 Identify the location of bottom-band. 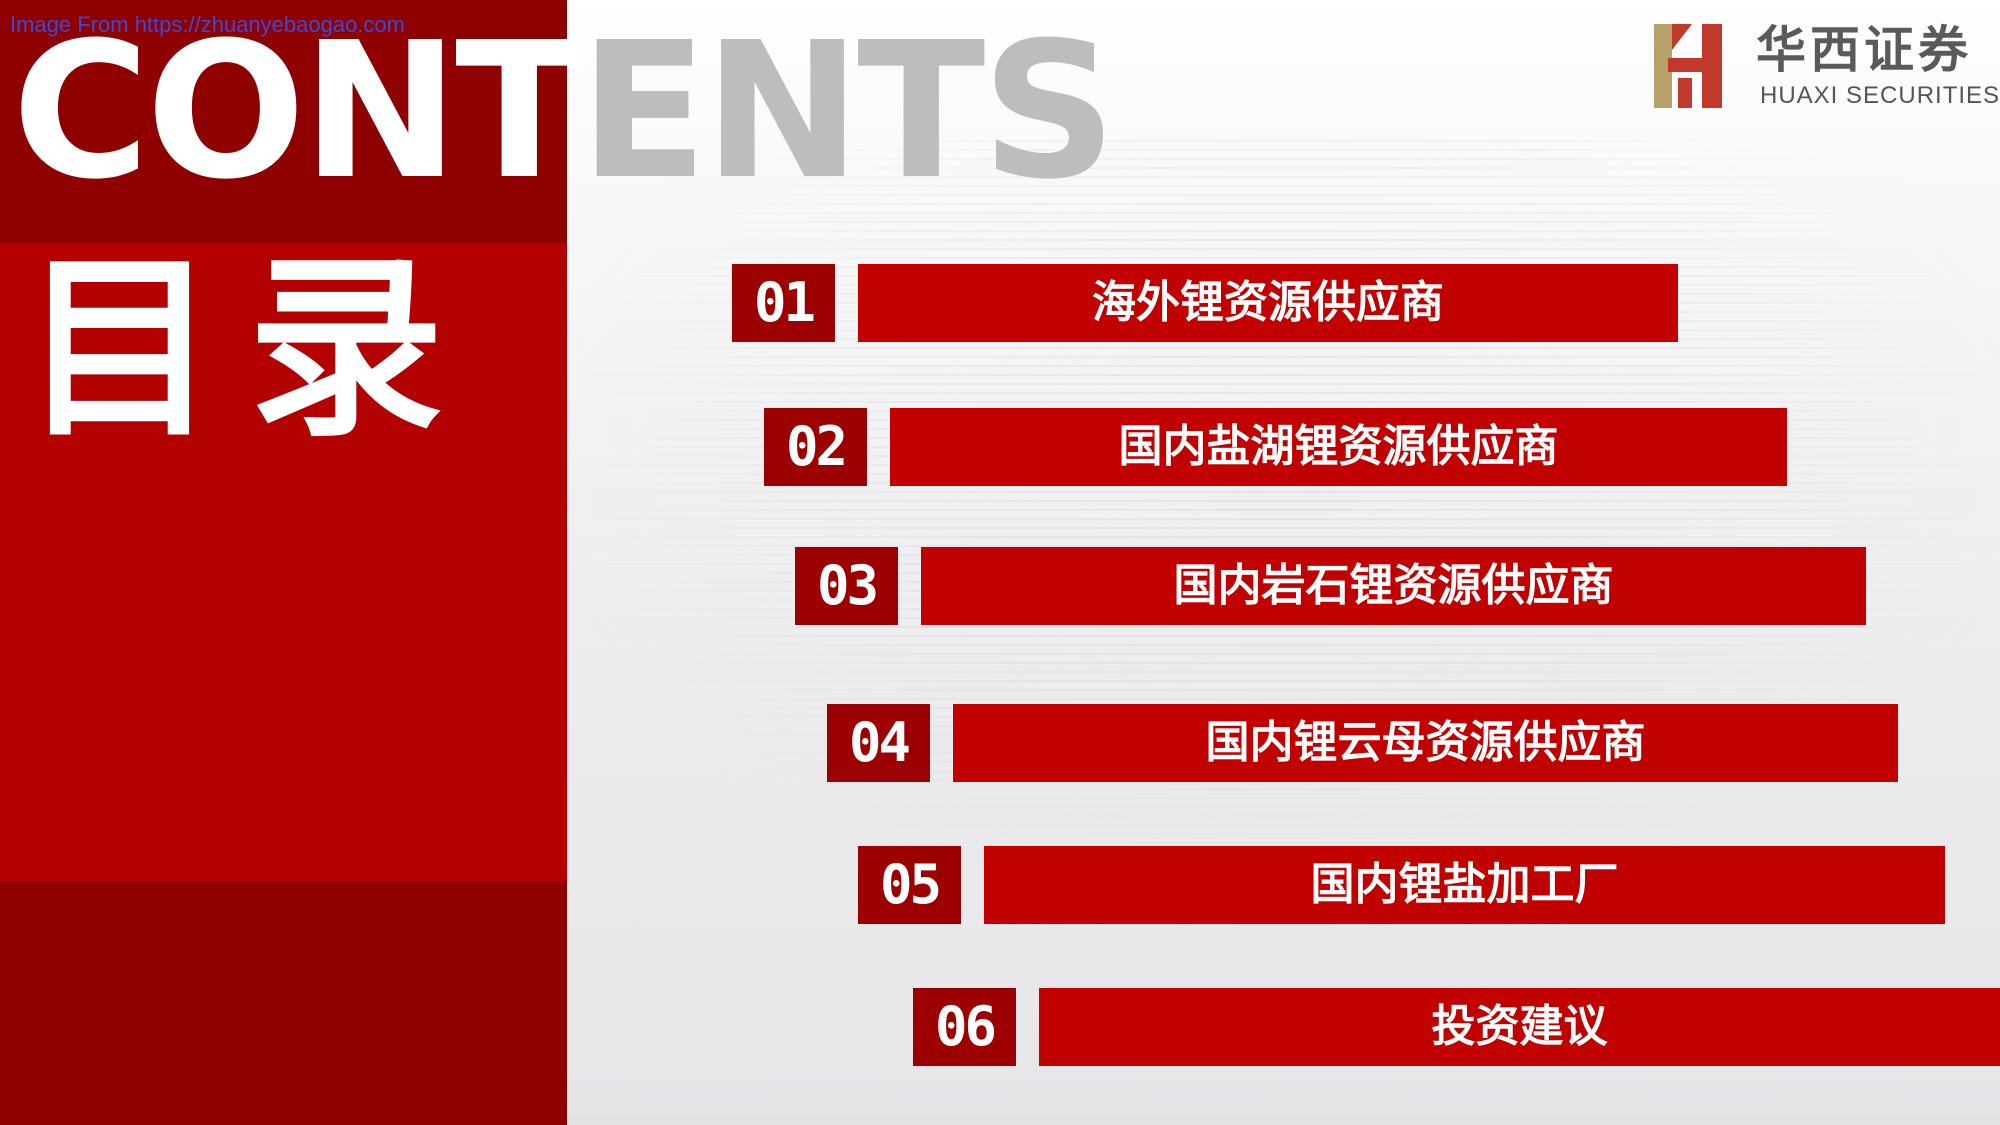
(1283, 1120).